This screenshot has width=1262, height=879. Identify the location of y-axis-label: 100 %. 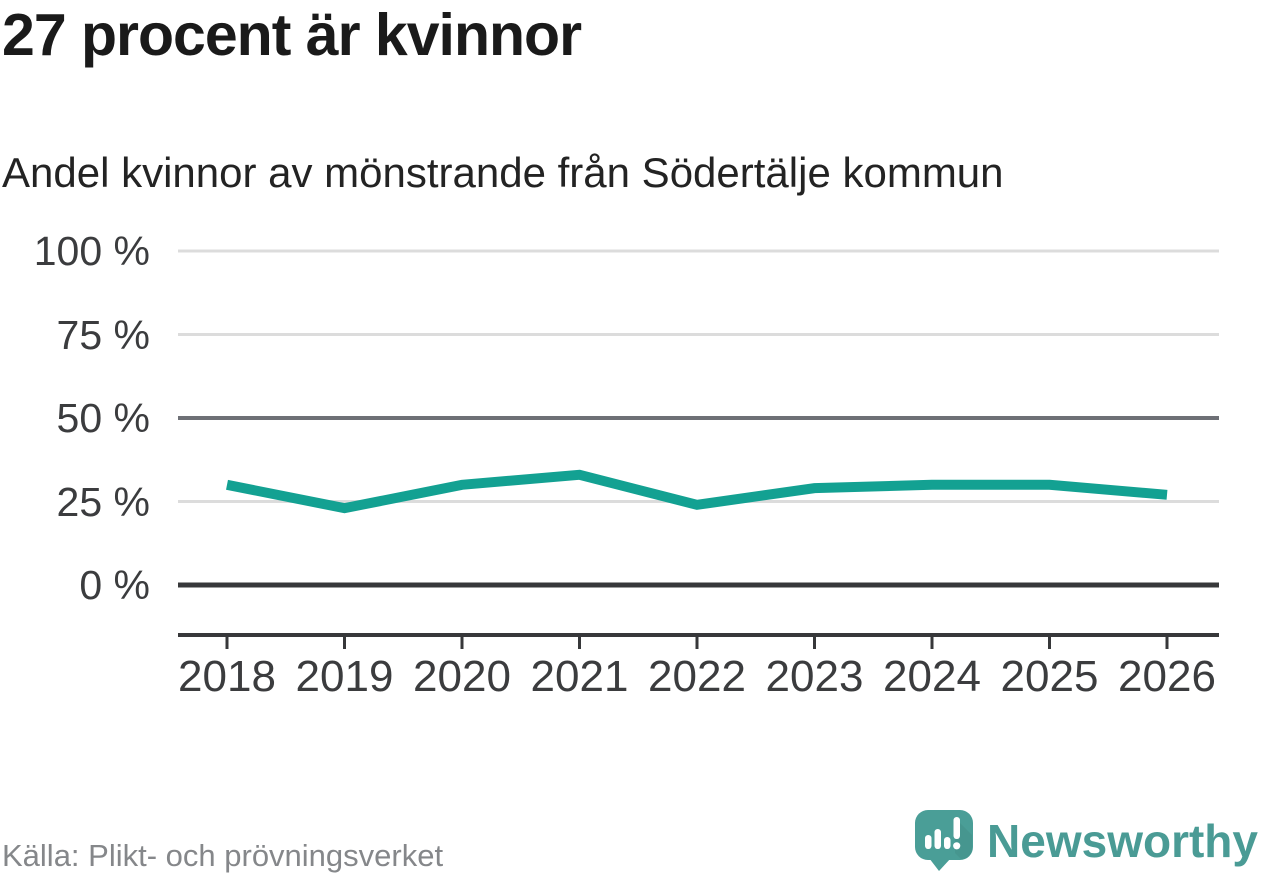
(91, 251).